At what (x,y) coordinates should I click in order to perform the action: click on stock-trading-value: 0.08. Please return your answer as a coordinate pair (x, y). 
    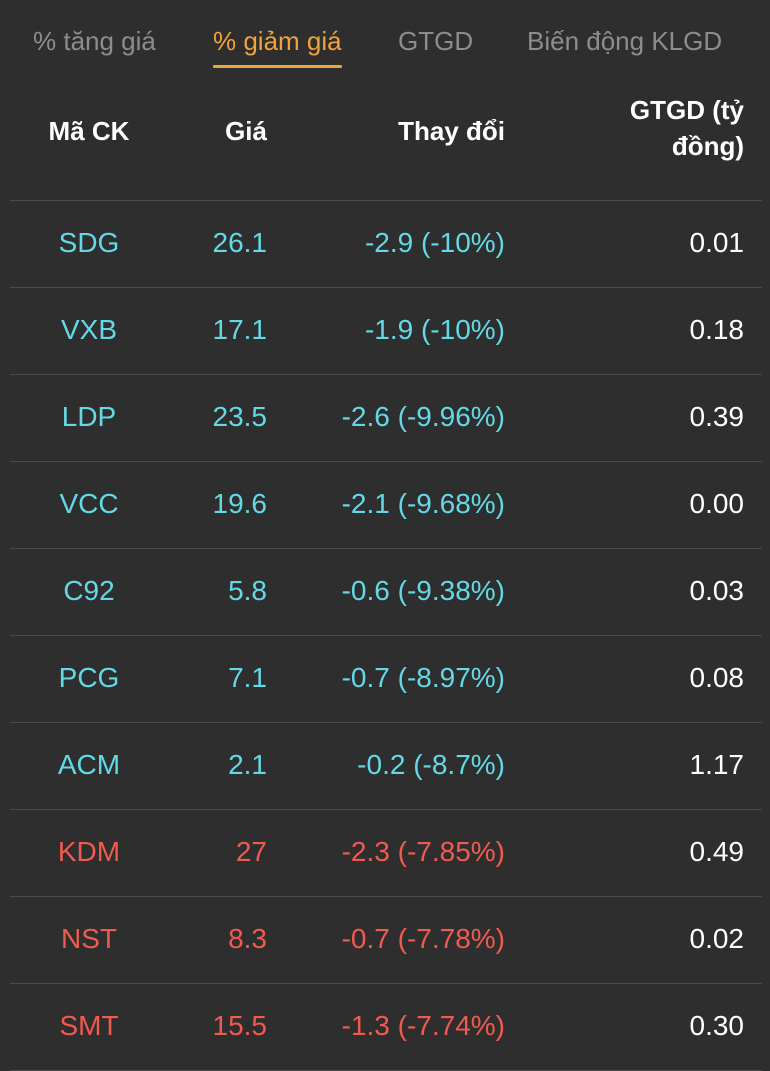
    Looking at the image, I should click on (717, 677).